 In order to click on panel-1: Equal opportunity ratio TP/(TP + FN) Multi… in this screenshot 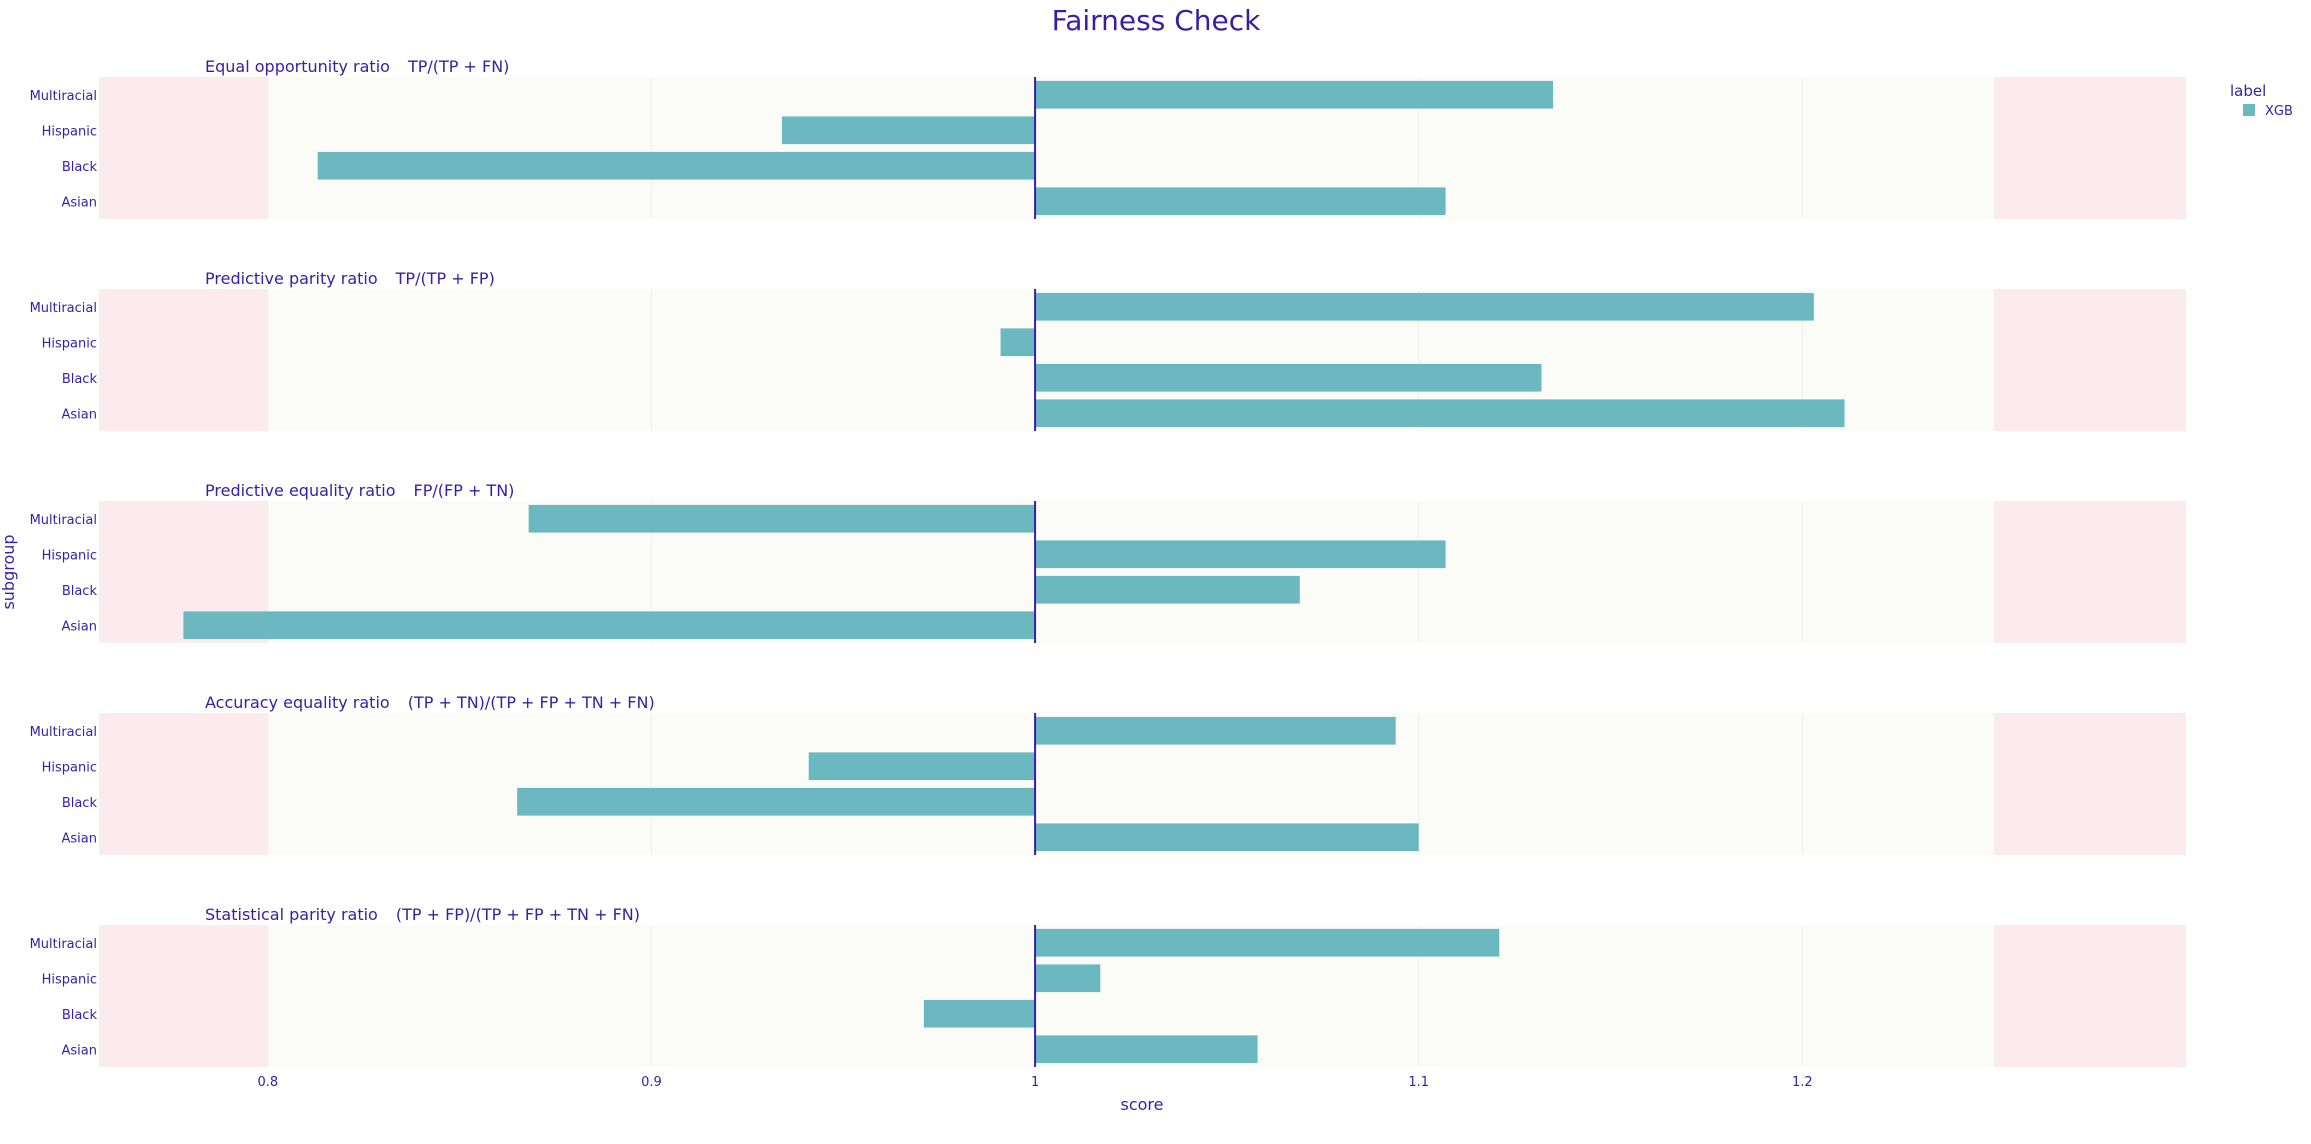, I will do `click(1108, 138)`.